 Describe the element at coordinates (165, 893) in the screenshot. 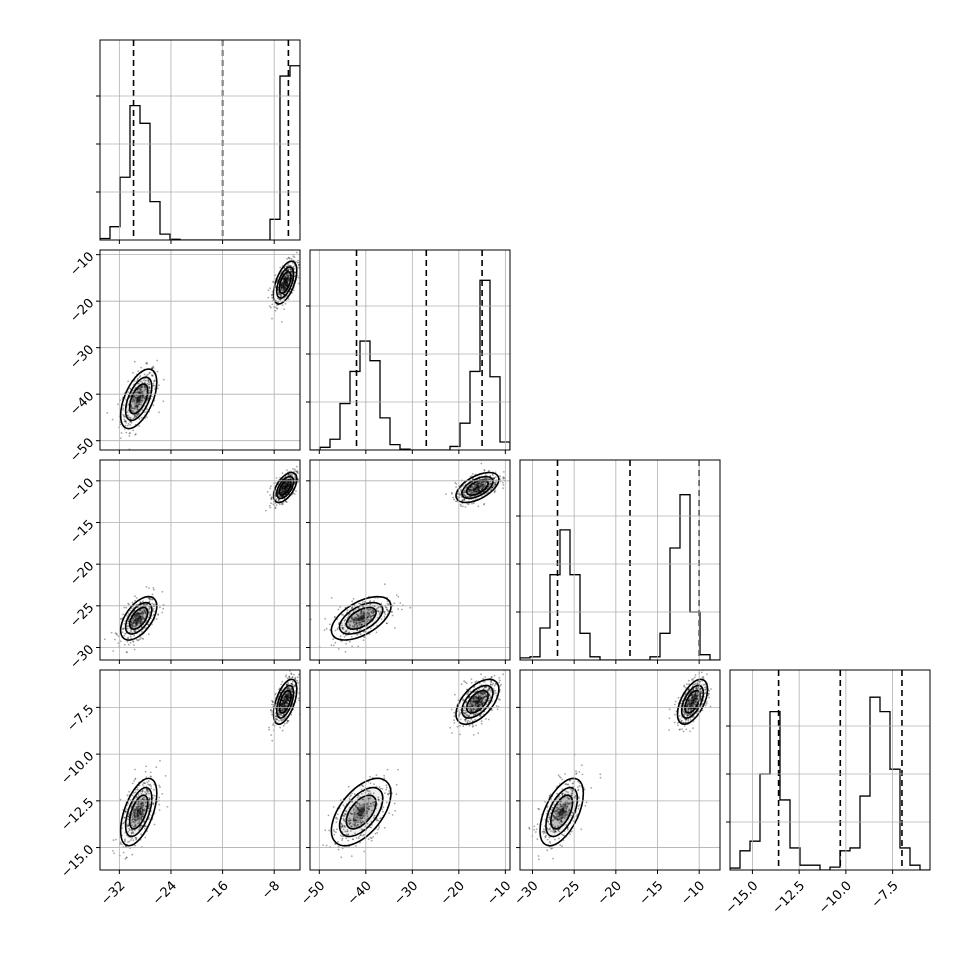

I see `x-tick-label: −24` at that location.